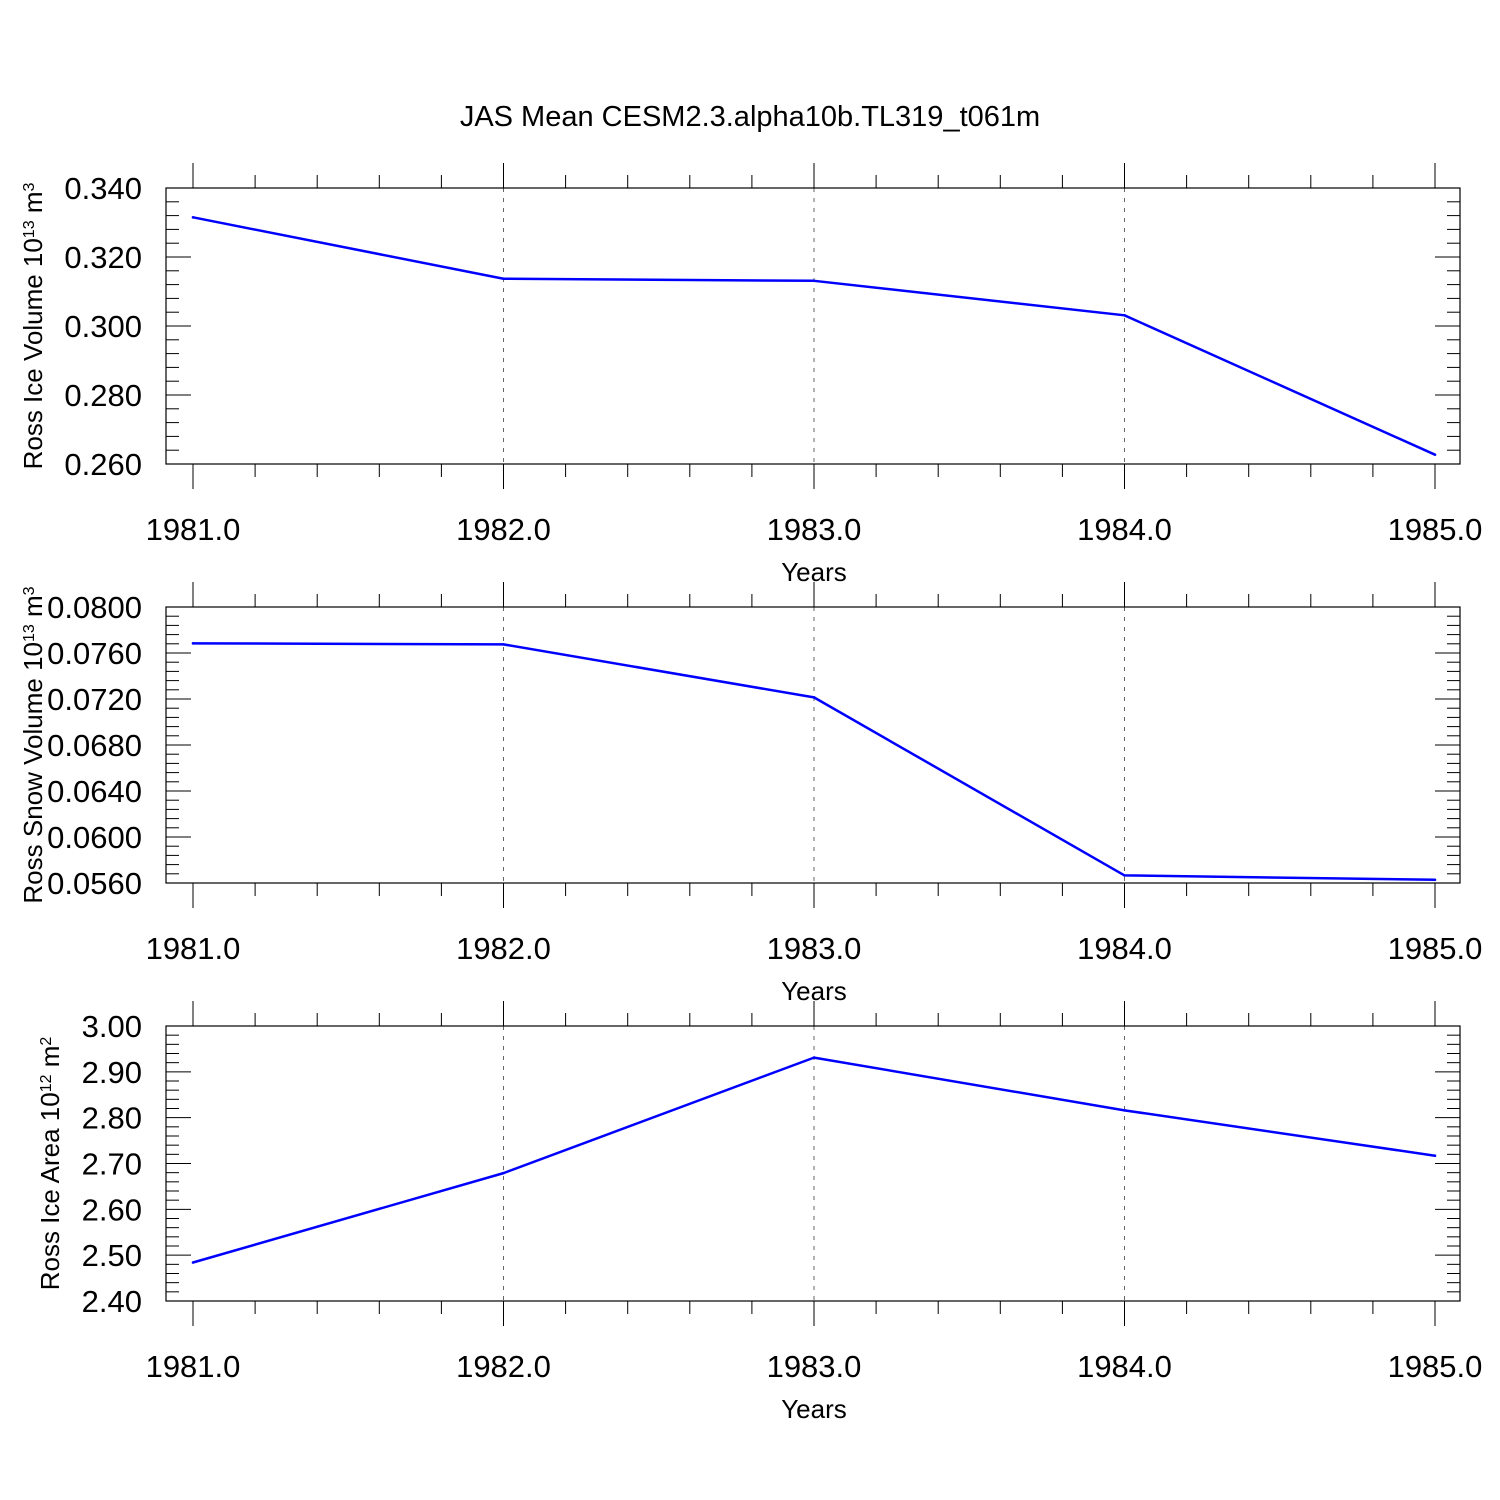  I want to click on y-axis-title: Ross Snow Volume 1013 m3, so click(33, 744).